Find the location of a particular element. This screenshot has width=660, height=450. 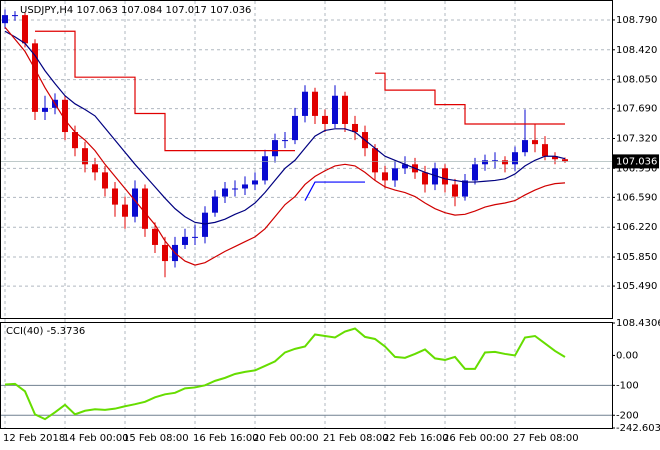

y-tick-label: 108.4306 is located at coordinates (638, 323).